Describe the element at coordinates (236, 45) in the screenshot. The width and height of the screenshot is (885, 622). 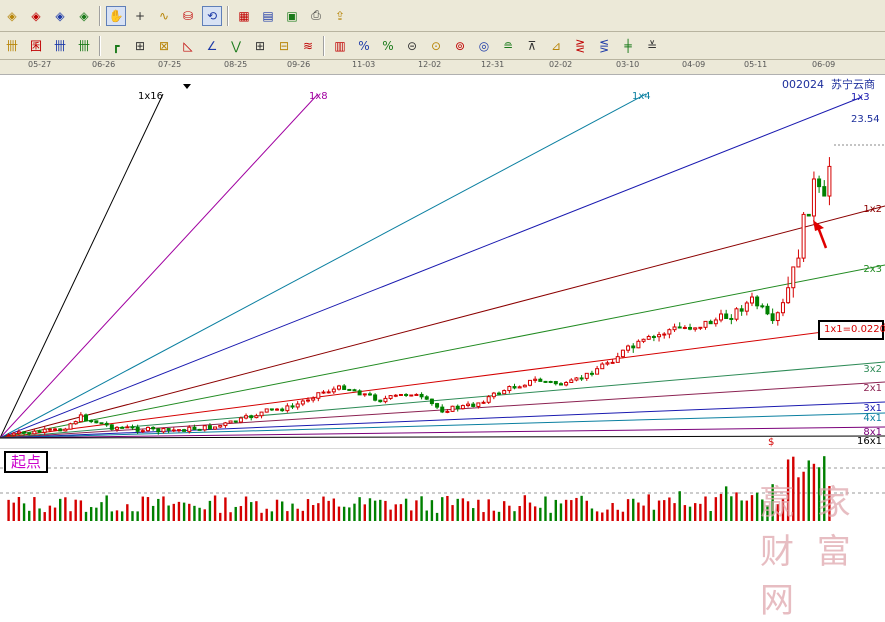
I see `channel-zigzag-icon: ⋁` at that location.